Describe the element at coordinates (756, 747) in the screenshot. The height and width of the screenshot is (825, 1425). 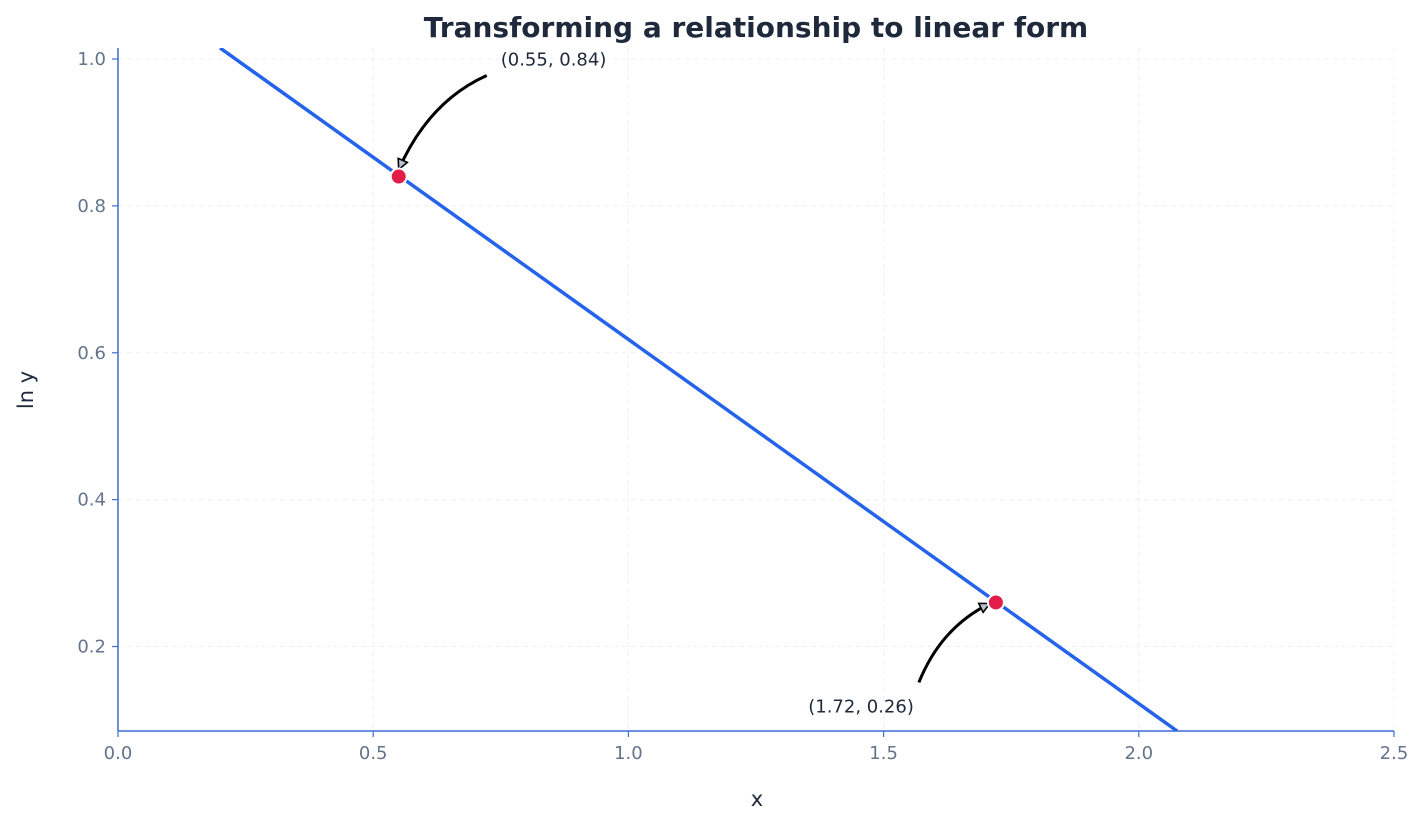
I see `x-ticks: 0.0 0.5 1.0 1.5 2.0 2.5` at that location.